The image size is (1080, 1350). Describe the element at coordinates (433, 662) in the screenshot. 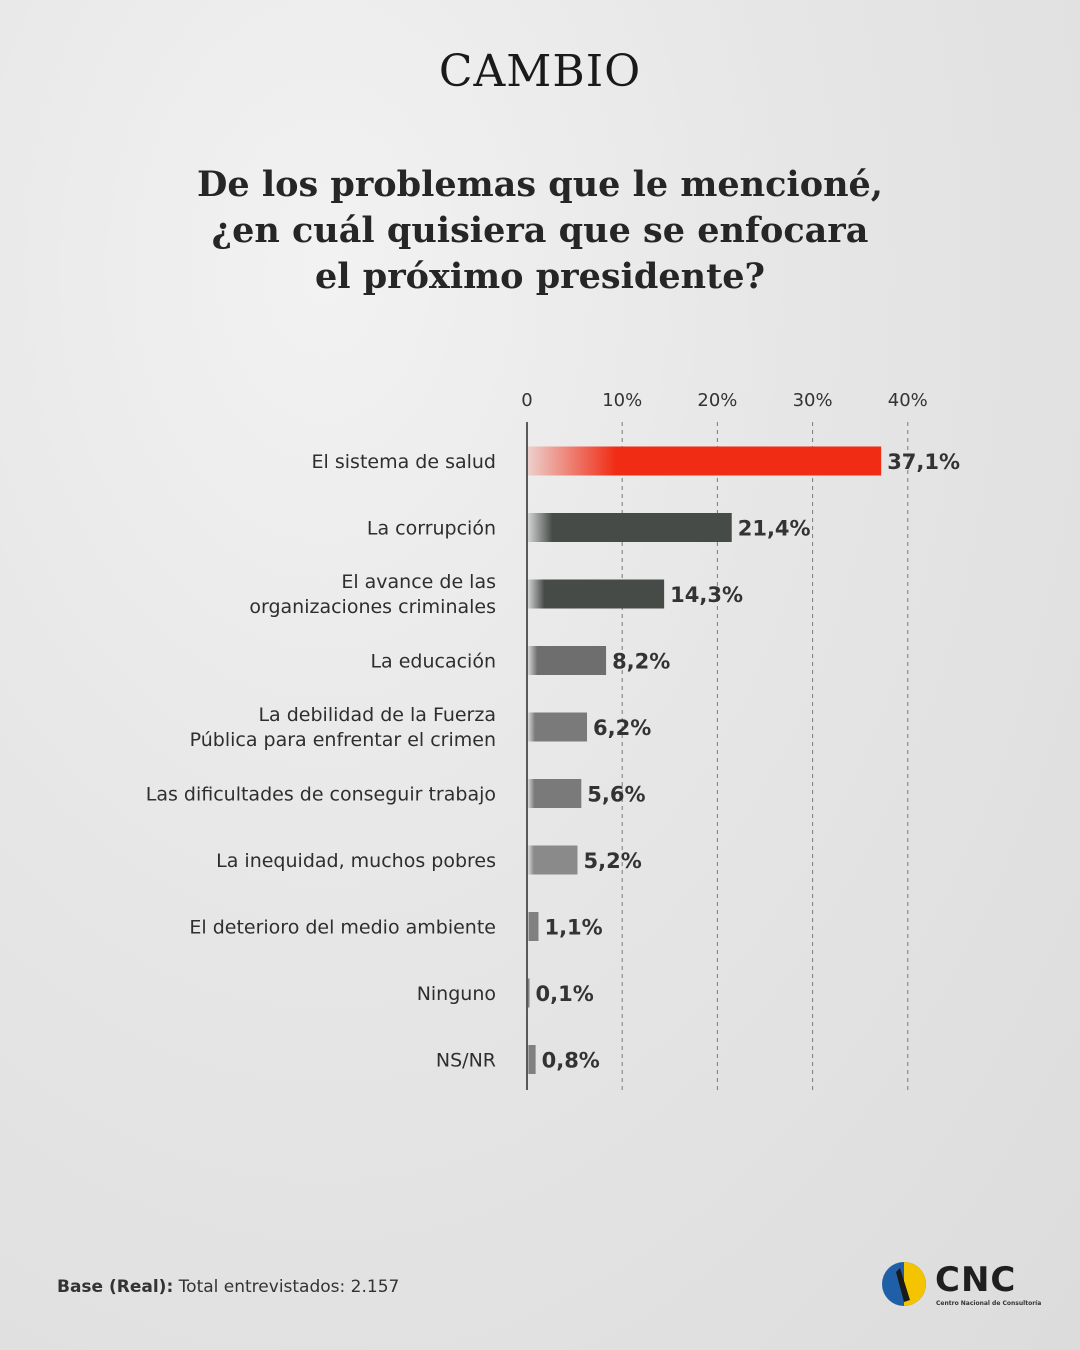

I see `category-label-3: La educación` at that location.